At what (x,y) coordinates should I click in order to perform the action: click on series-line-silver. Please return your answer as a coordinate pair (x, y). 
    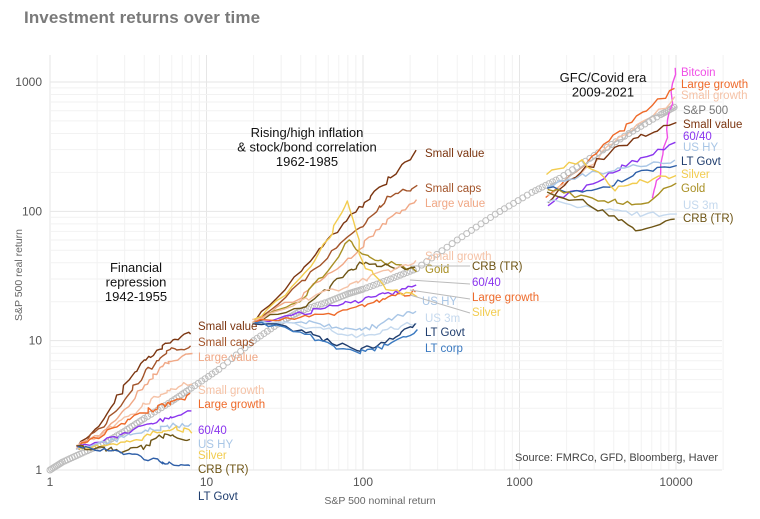
    Looking at the image, I should click on (611, 175).